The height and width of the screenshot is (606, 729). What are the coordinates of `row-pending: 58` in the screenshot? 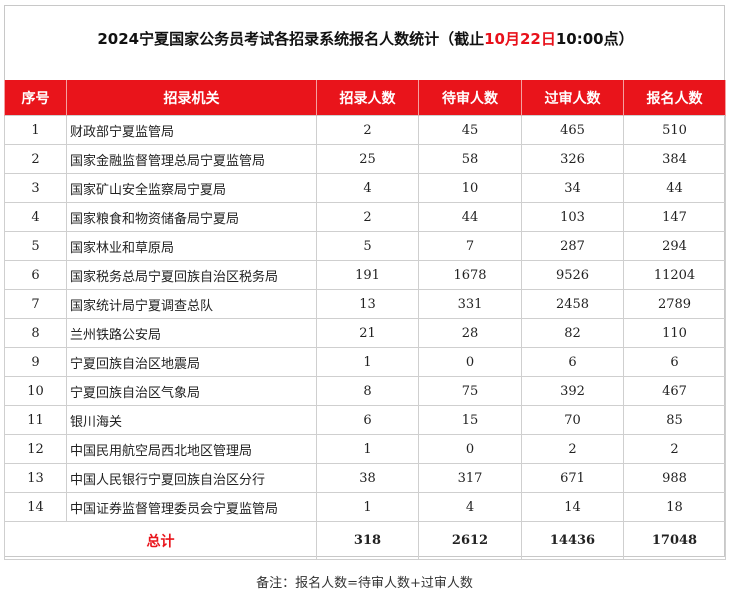 It's located at (470, 159).